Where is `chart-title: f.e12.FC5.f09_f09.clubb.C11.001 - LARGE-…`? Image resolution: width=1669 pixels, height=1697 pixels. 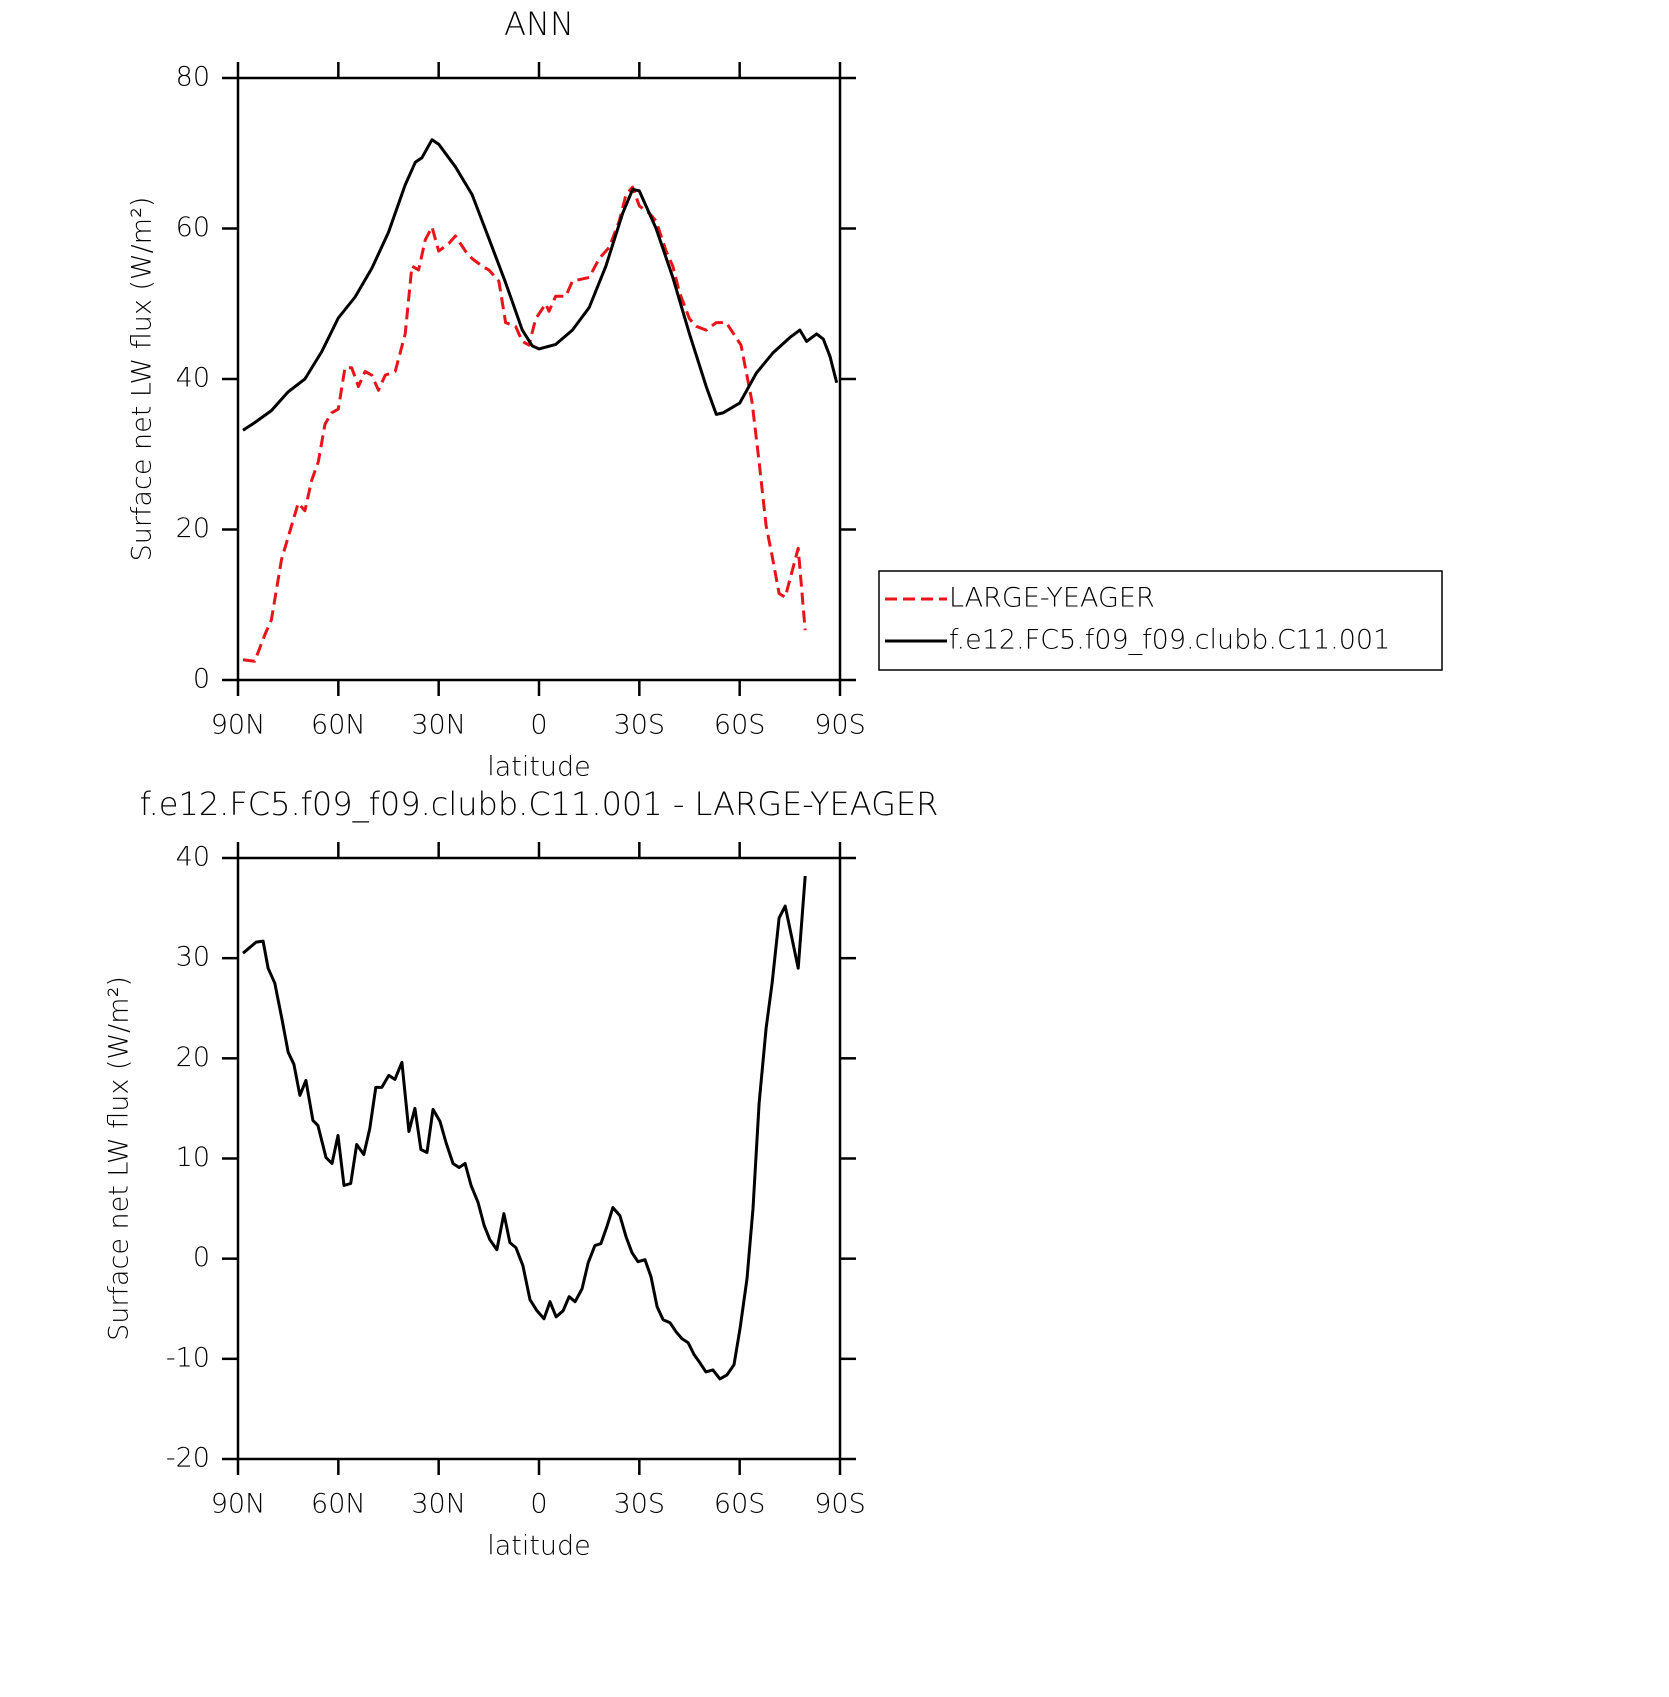 chart-title: f.e12.FC5.f09_f09.clubb.C11.001 - LARGE-… is located at coordinates (539, 804).